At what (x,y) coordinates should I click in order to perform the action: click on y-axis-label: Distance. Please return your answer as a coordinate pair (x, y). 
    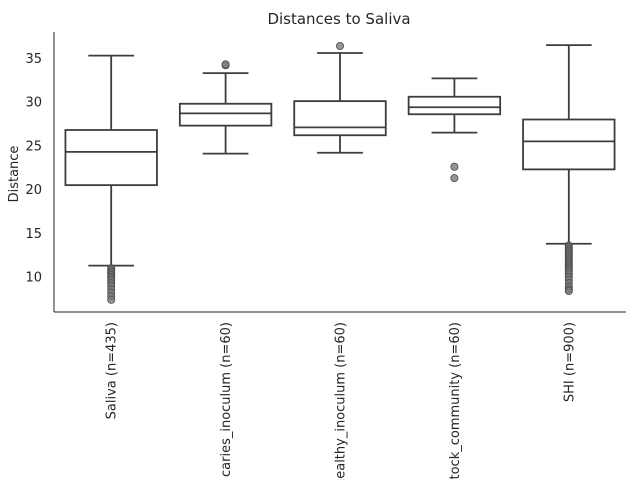
    Looking at the image, I should click on (14, 174).